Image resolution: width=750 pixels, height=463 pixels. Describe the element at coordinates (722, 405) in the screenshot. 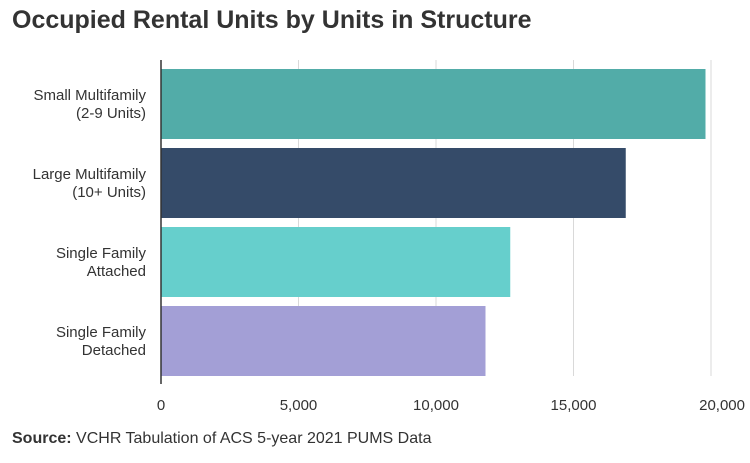

I see `x-tick-label: 20,000` at that location.